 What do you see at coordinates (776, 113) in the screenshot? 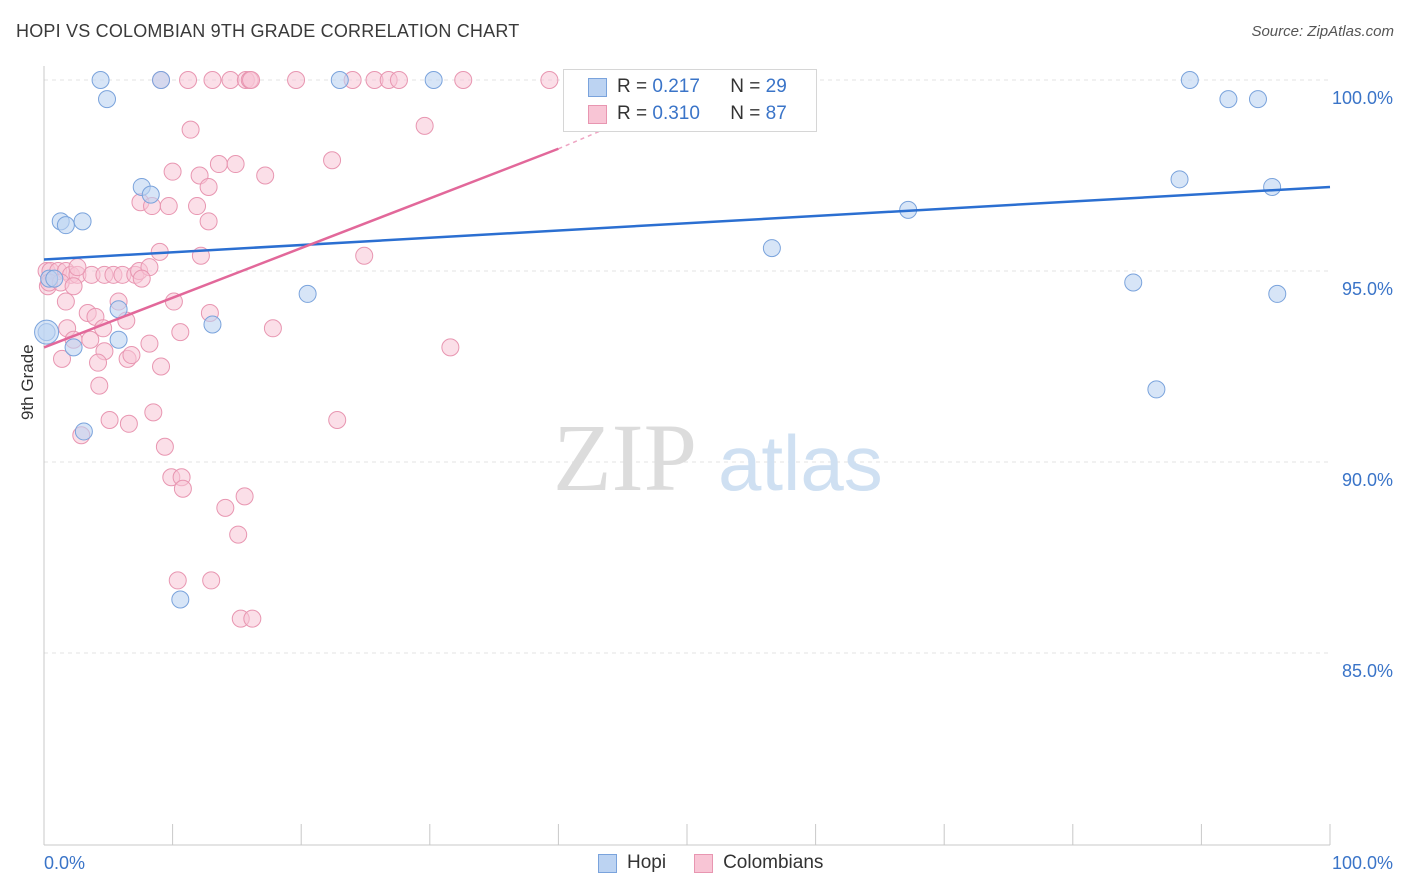
I see `colombians-n-value: 87` at bounding box center [776, 113].